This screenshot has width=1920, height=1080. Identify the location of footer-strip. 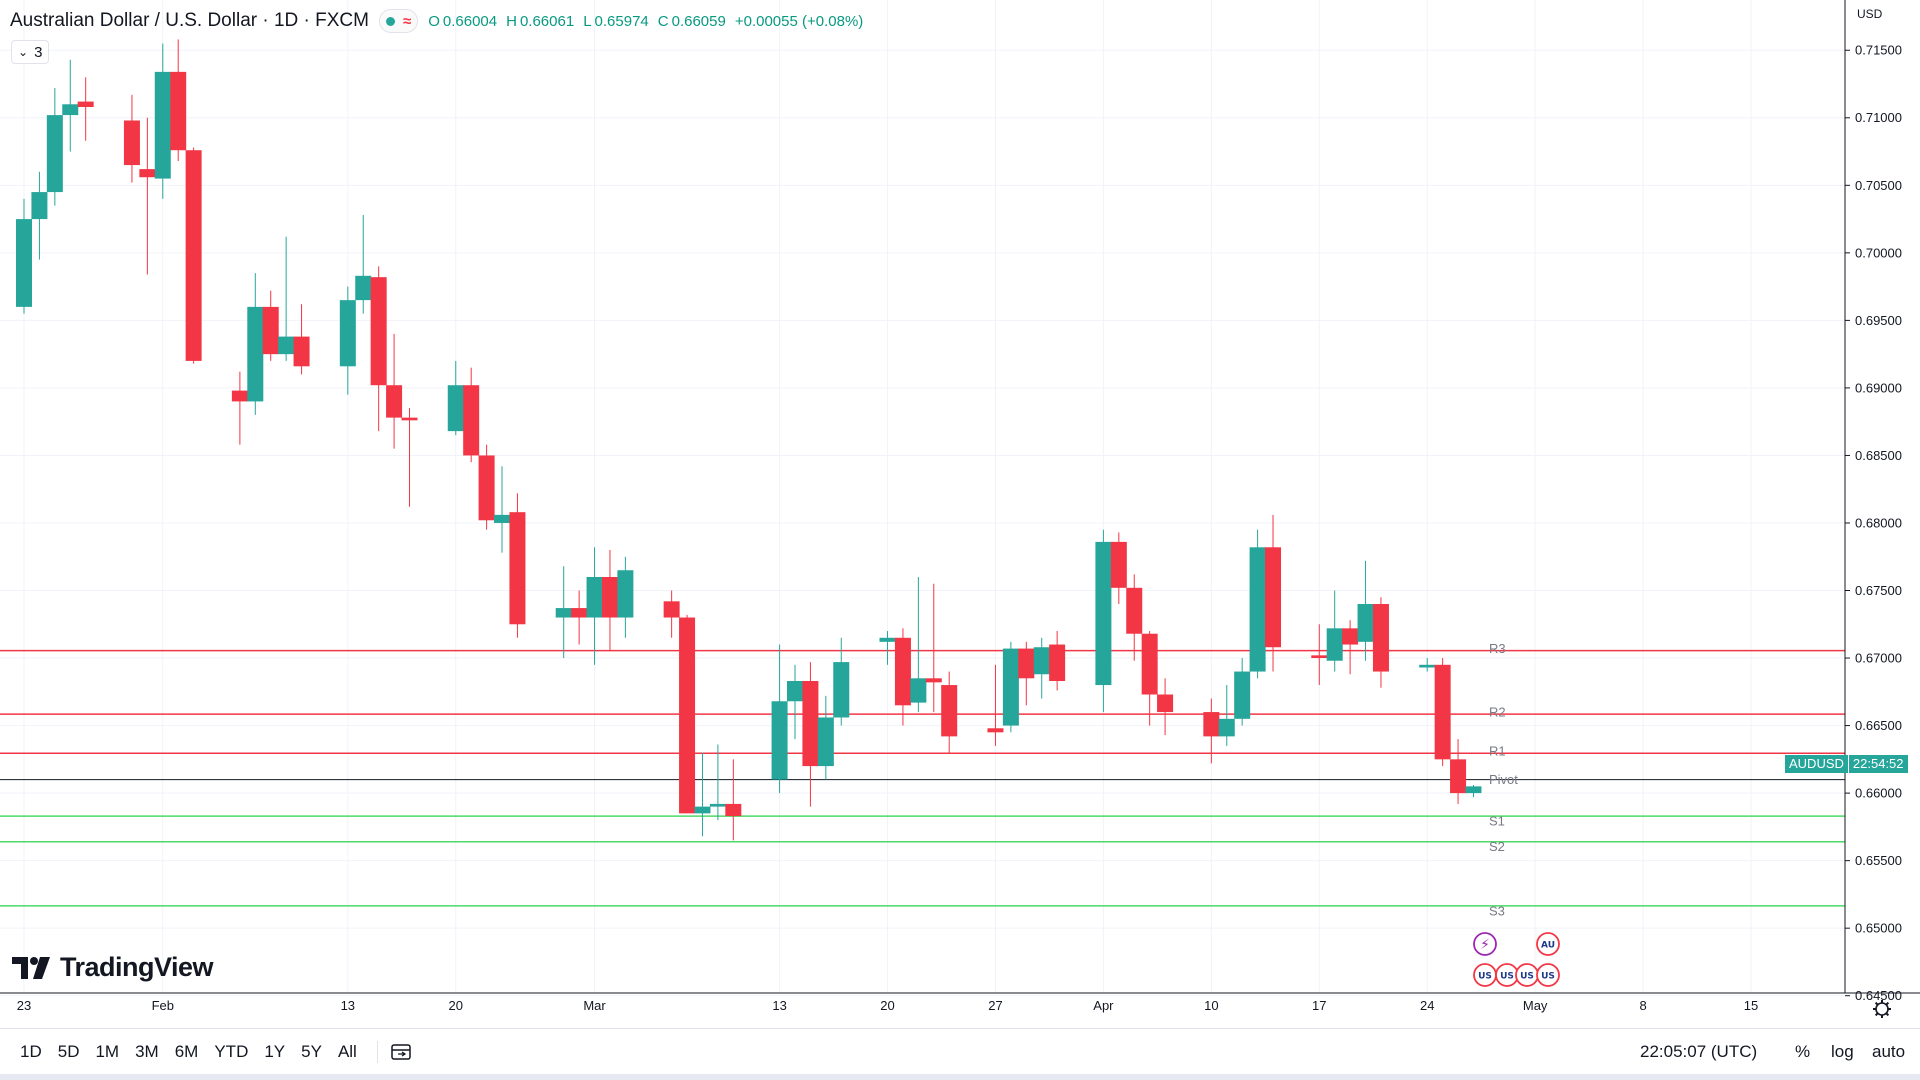
(960, 1077).